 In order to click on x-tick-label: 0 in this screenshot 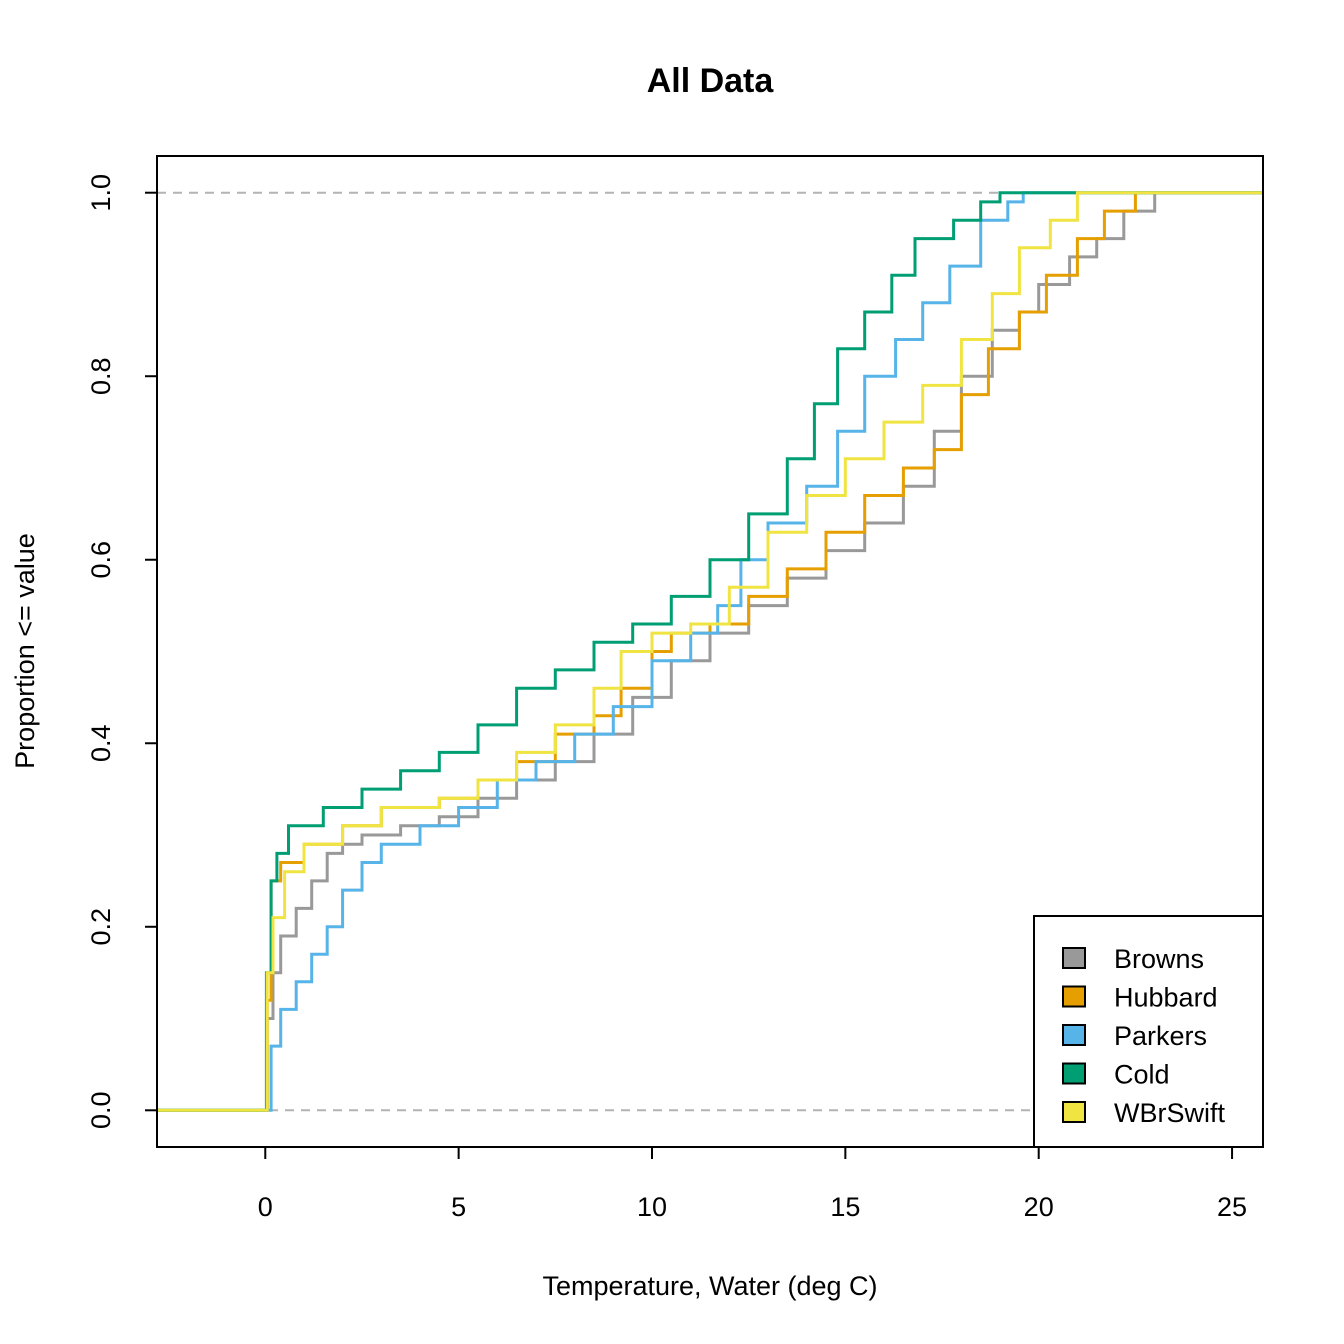, I will do `click(265, 1207)`.